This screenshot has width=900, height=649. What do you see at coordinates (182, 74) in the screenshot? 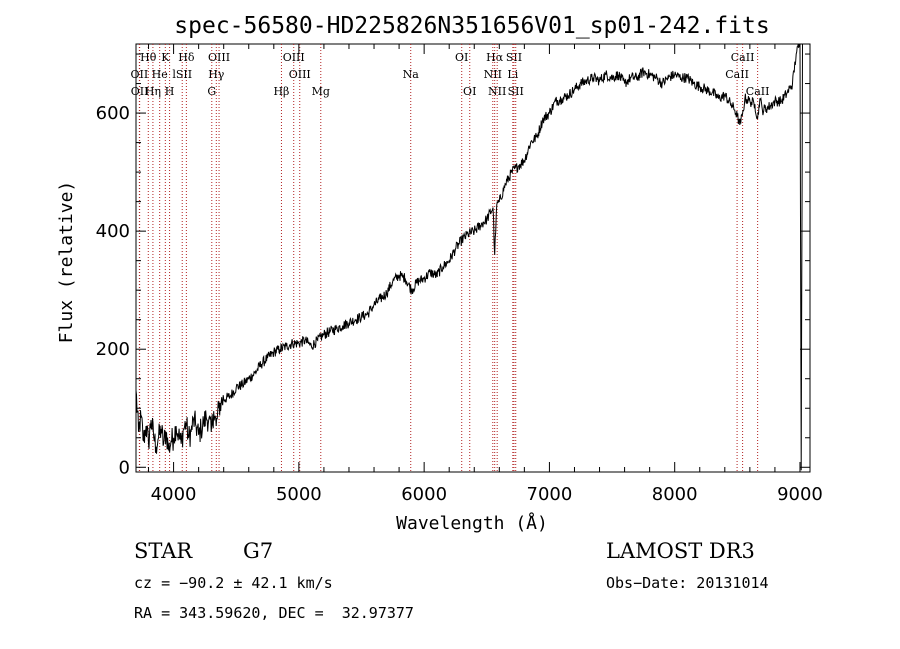
I see `line-label-11: lSII` at bounding box center [182, 74].